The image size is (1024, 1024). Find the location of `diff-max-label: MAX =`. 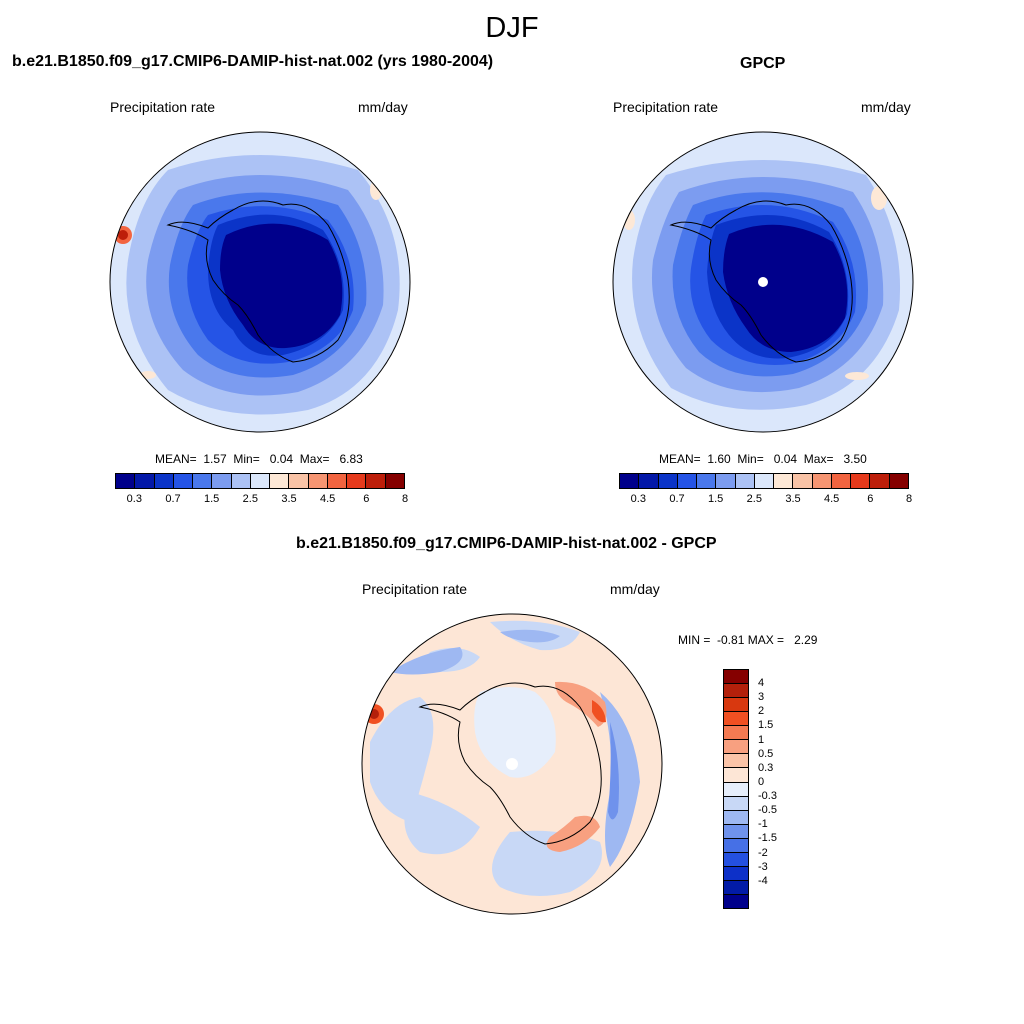

diff-max-label: MAX = is located at coordinates (766, 640).